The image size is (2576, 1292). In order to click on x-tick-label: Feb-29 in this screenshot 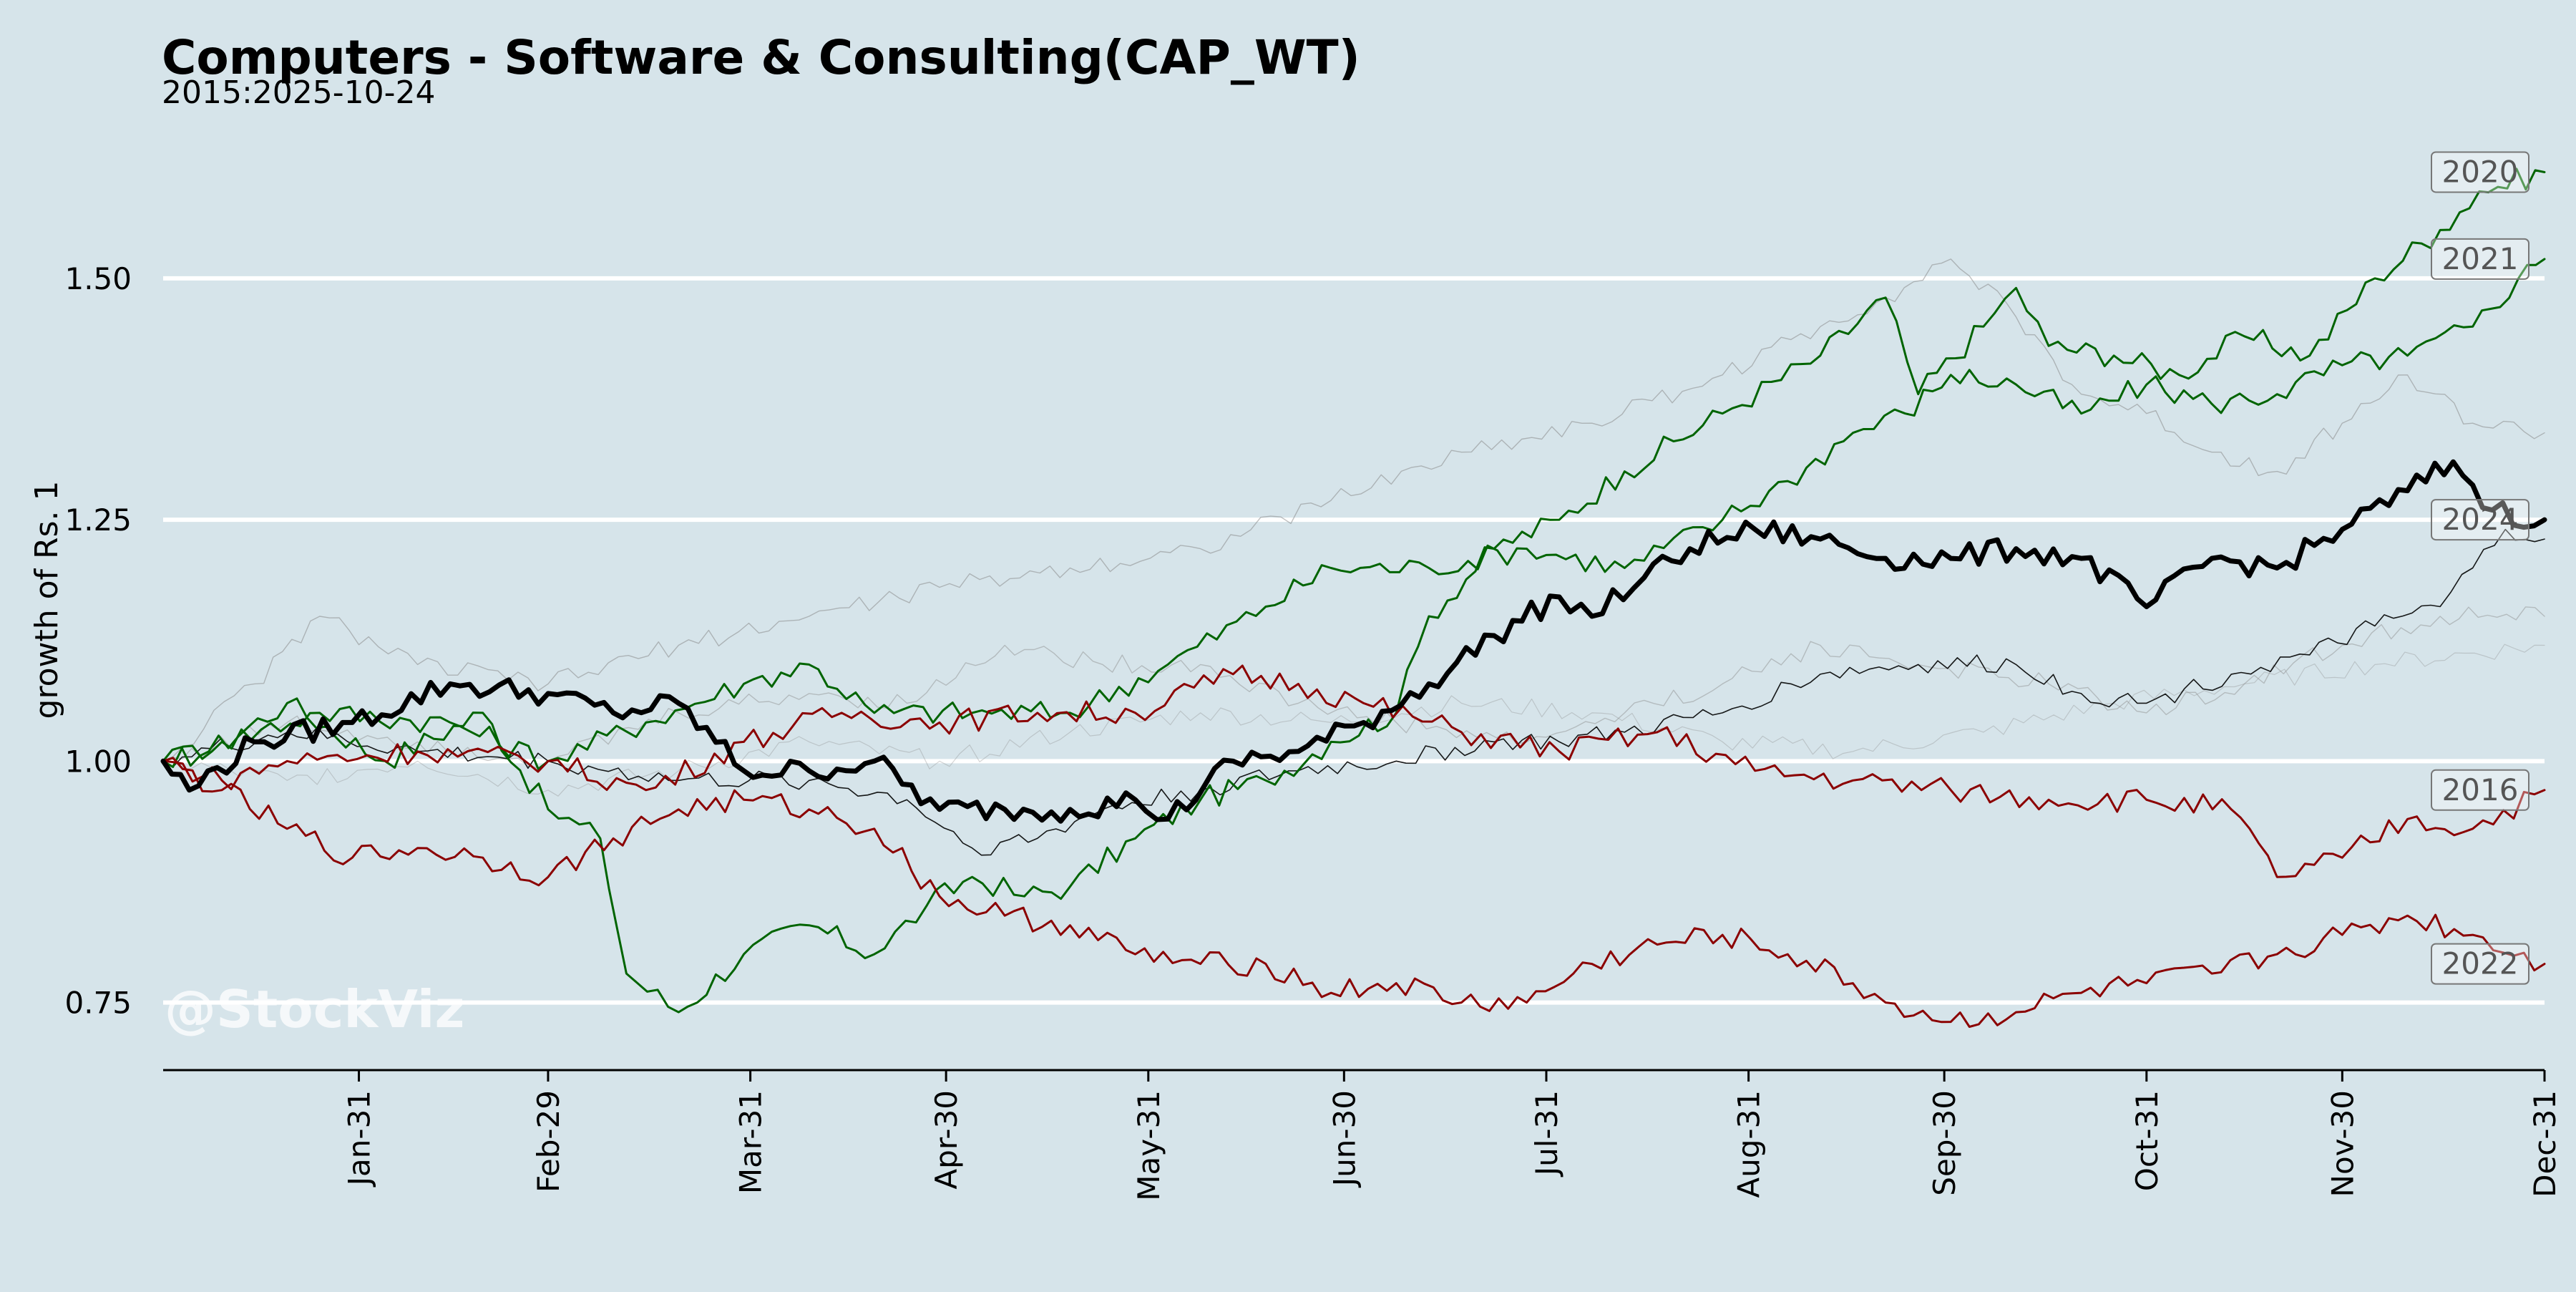, I will do `click(548, 1141)`.